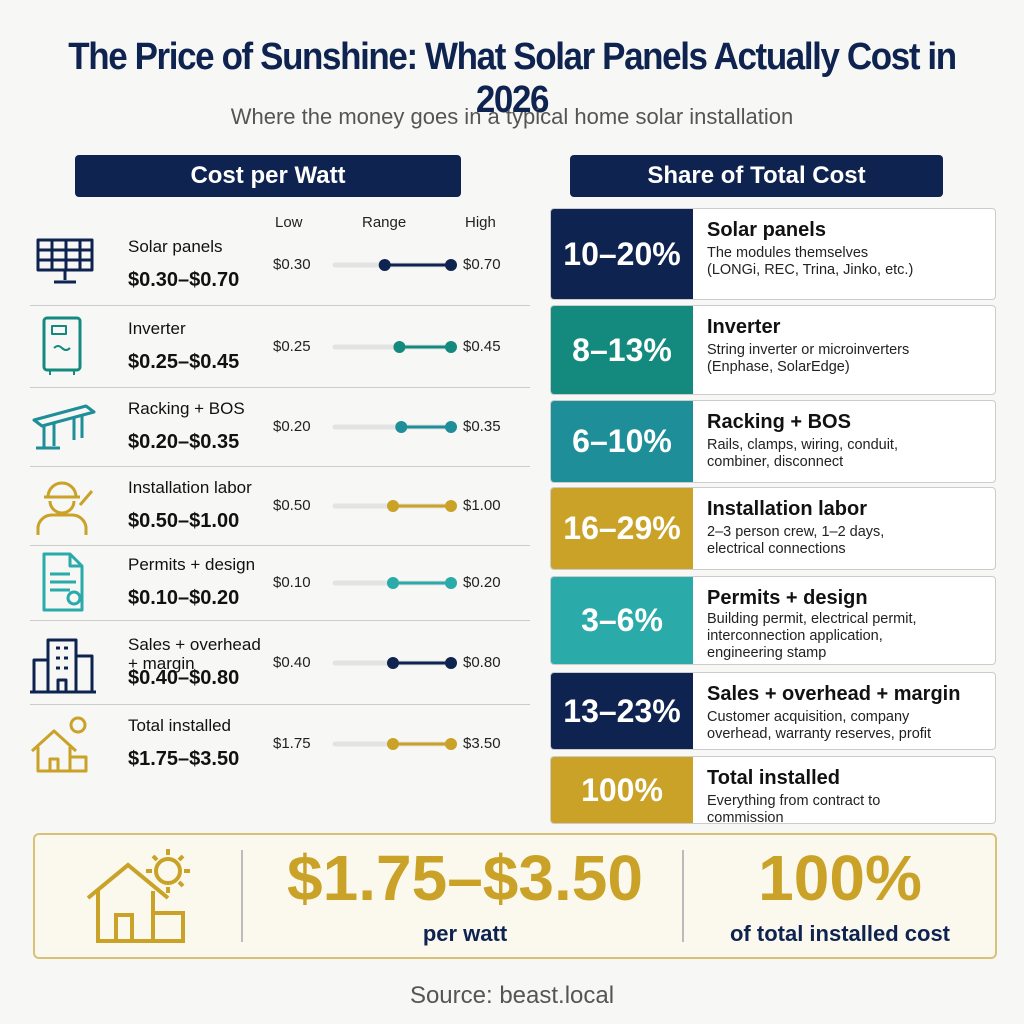 Image resolution: width=1024 pixels, height=1024 pixels. I want to click on card-title: Sales + overhead + margin, so click(834, 694).